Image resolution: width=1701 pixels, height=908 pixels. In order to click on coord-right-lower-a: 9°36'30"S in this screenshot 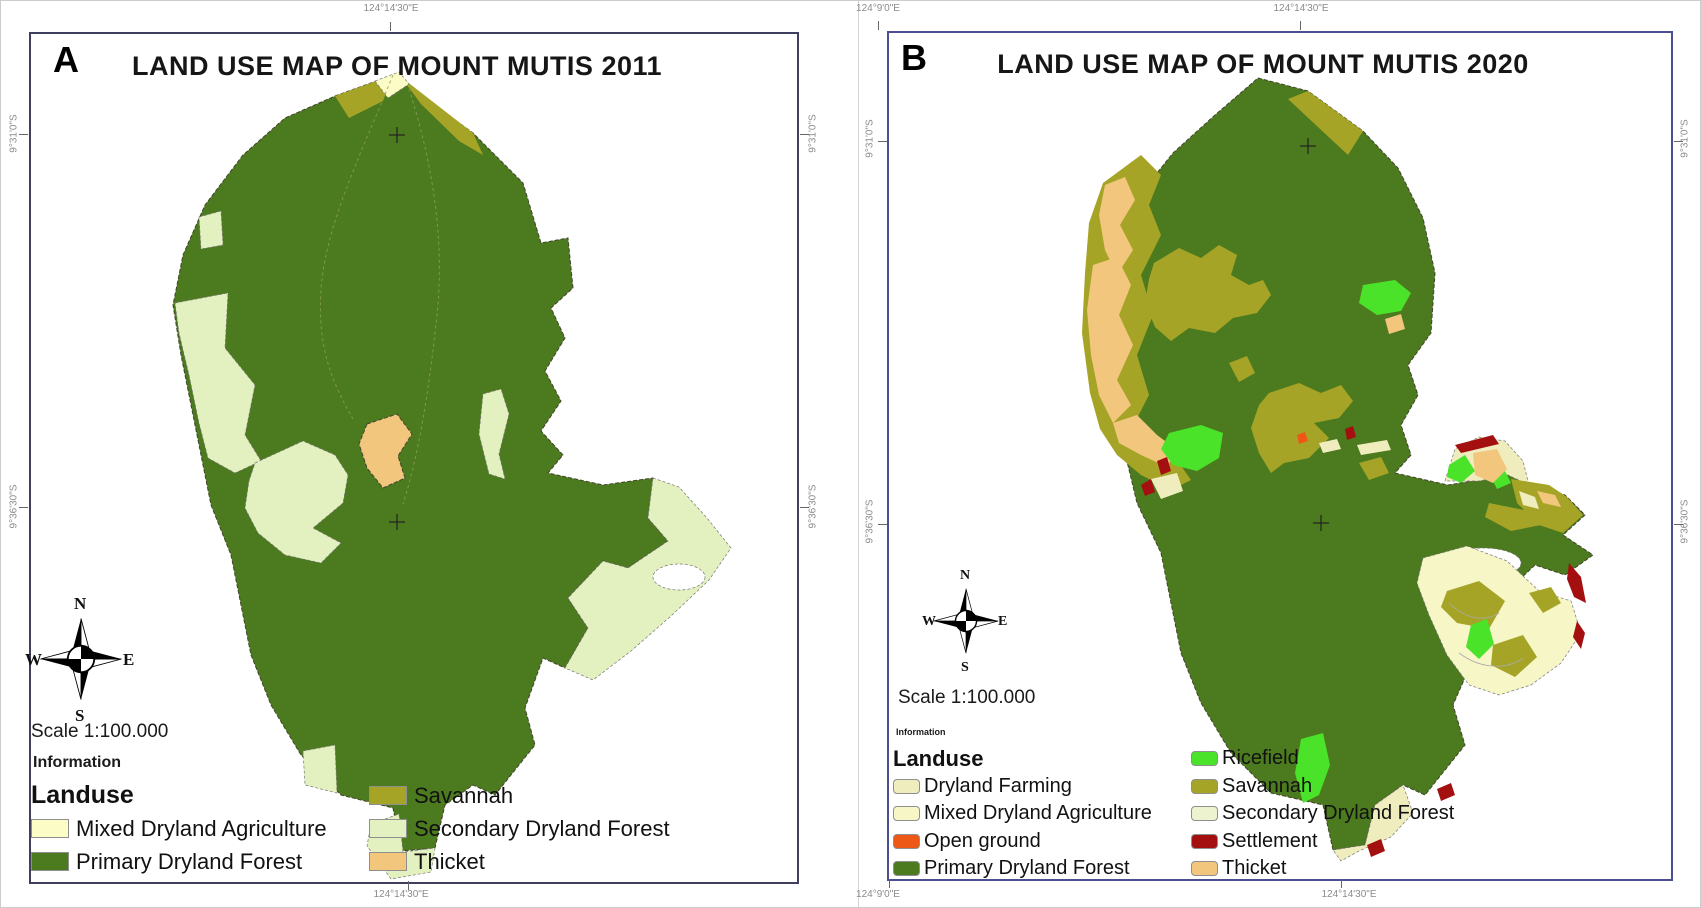, I will do `click(813, 506)`.